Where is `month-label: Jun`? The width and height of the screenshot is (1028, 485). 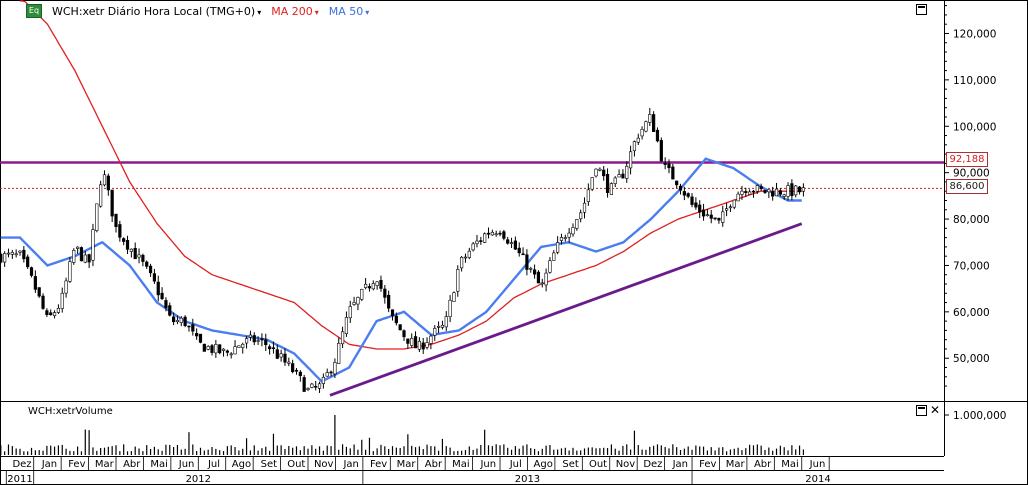 month-label: Jun is located at coordinates (817, 464).